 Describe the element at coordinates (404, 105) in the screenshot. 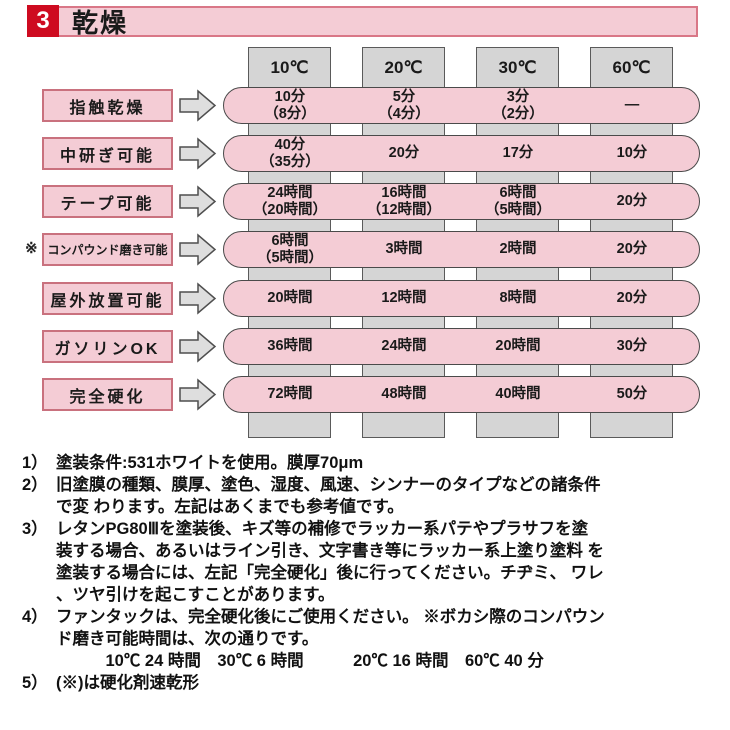

I see `pill-cell: 5分 （4分）` at that location.